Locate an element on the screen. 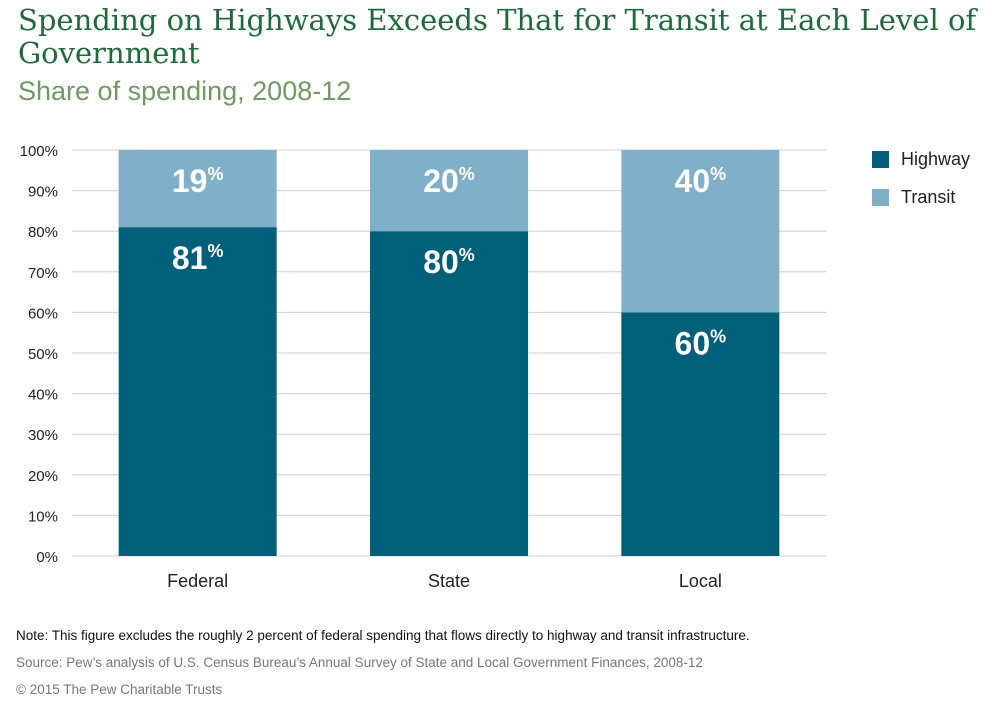 Image resolution: width=990 pixels, height=709 pixels. y-tick-label: 20% is located at coordinates (43, 476).